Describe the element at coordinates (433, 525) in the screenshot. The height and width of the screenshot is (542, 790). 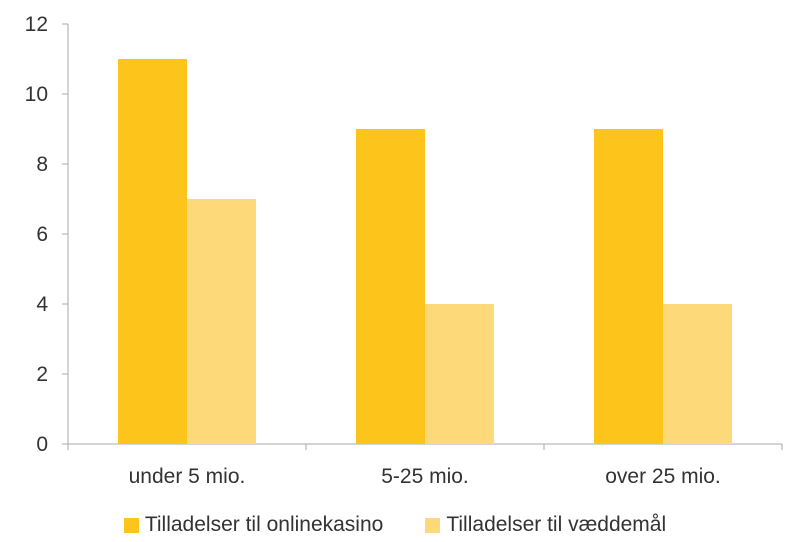
I see `legend-swatch-vaeddemaal` at that location.